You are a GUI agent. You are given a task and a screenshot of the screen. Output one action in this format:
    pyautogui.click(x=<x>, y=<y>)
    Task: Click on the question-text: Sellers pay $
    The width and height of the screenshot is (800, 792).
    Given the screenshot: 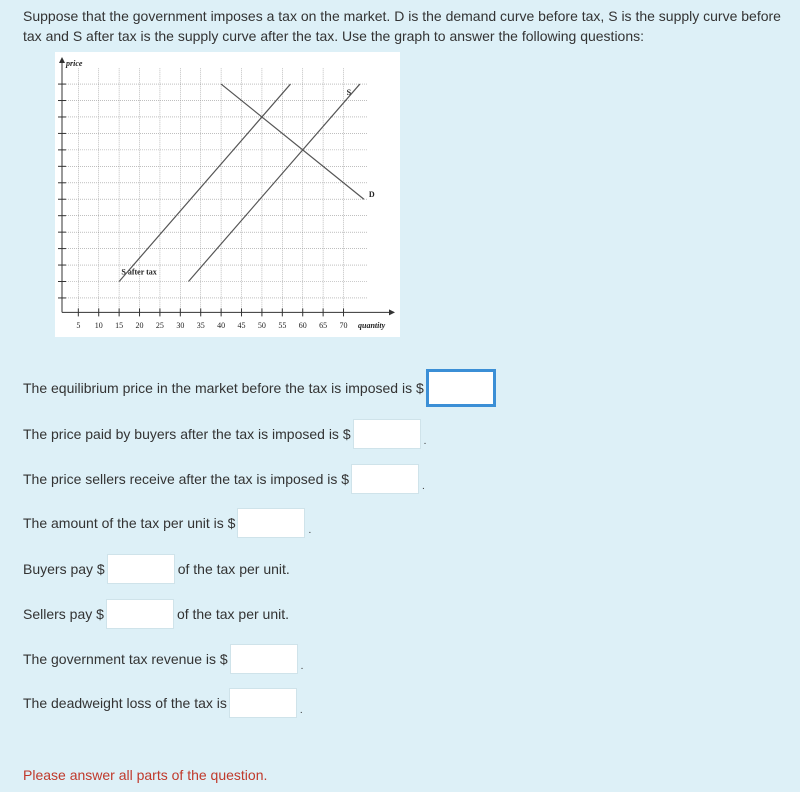 What is the action you would take?
    pyautogui.click(x=63, y=614)
    